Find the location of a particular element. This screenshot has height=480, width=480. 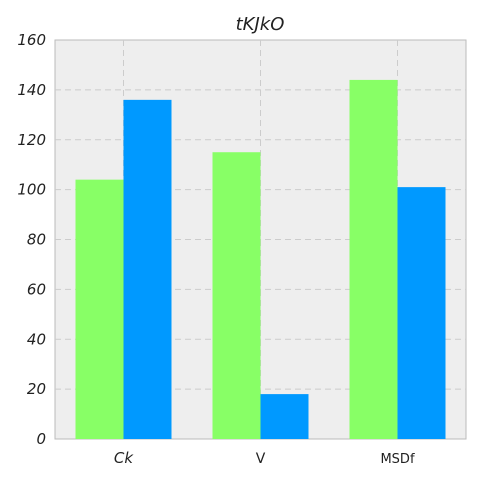

y-tick-label: 100 is located at coordinates (31, 190).